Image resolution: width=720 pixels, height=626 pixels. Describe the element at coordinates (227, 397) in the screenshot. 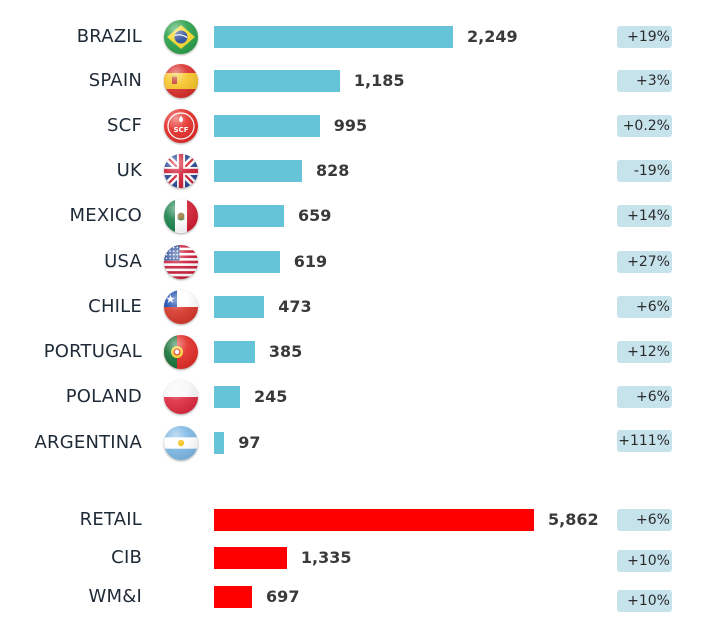

I see `bar-poland` at that location.